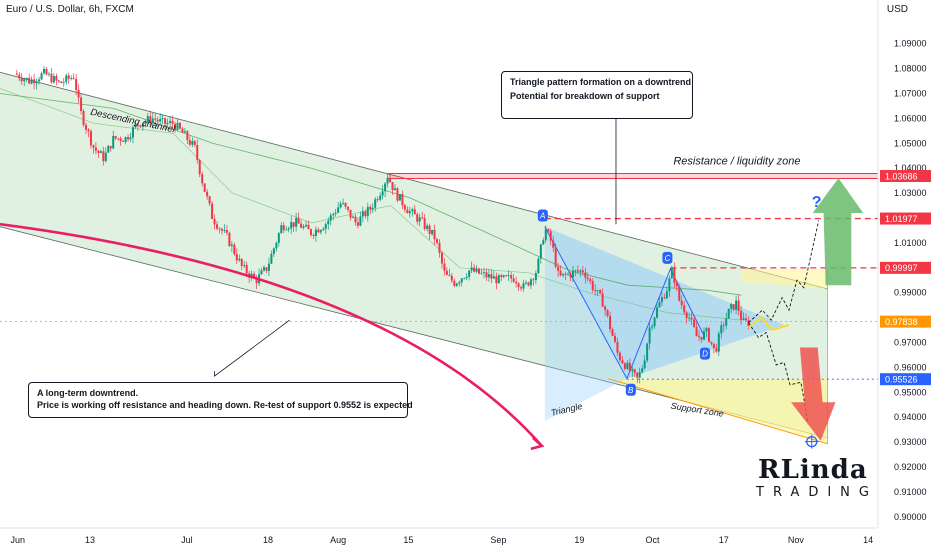  What do you see at coordinates (910, 517) in the screenshot?
I see `y-tick-label-16: 0.90000` at bounding box center [910, 517].